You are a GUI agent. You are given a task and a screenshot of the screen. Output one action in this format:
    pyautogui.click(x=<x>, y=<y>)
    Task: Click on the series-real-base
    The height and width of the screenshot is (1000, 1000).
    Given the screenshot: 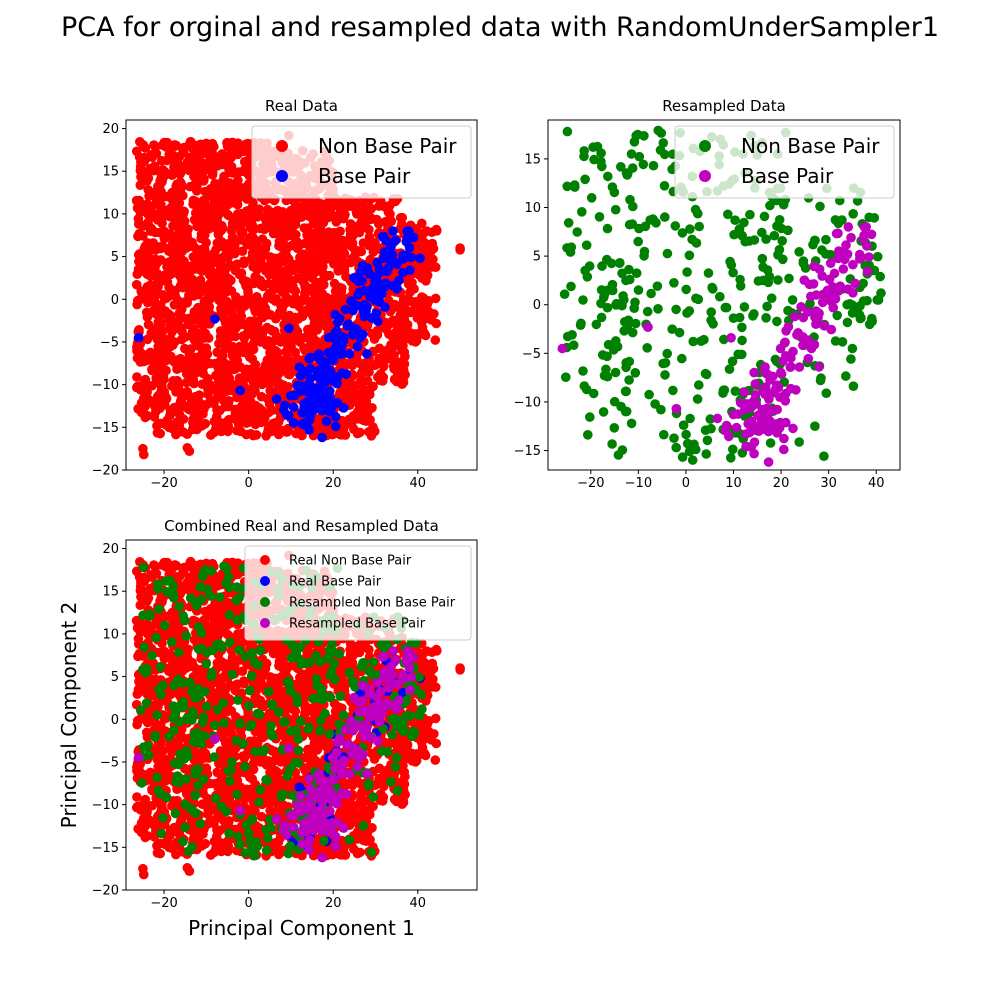 What is the action you would take?
    pyautogui.click(x=279, y=334)
    